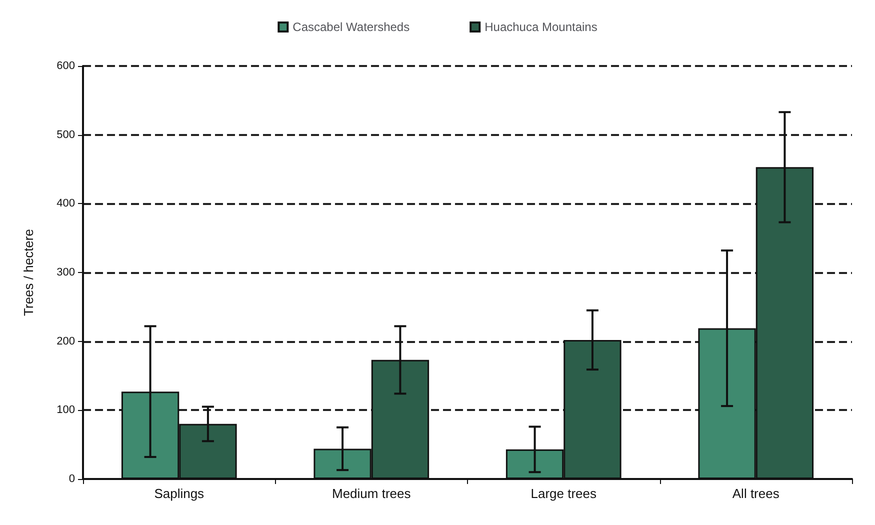  I want to click on x-tick-label: Medium trees, so click(372, 493).